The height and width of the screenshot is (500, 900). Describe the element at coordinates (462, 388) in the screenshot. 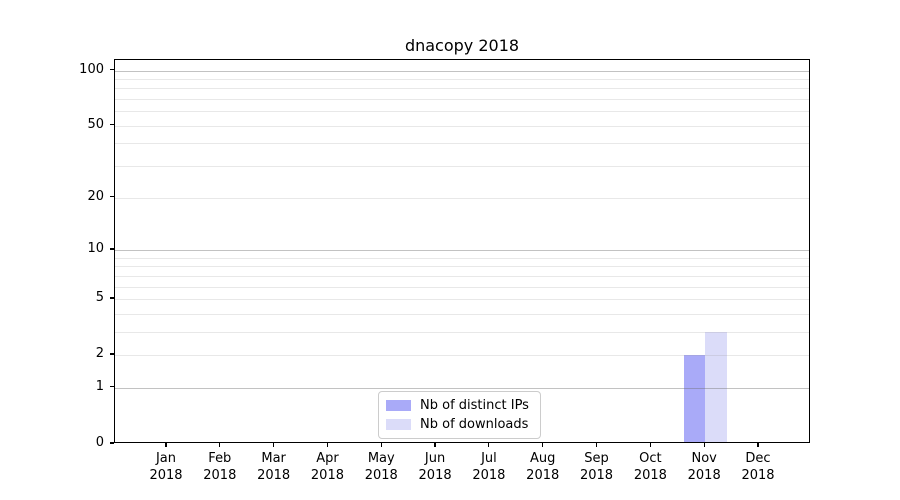

I see `gridline-major-y1` at that location.